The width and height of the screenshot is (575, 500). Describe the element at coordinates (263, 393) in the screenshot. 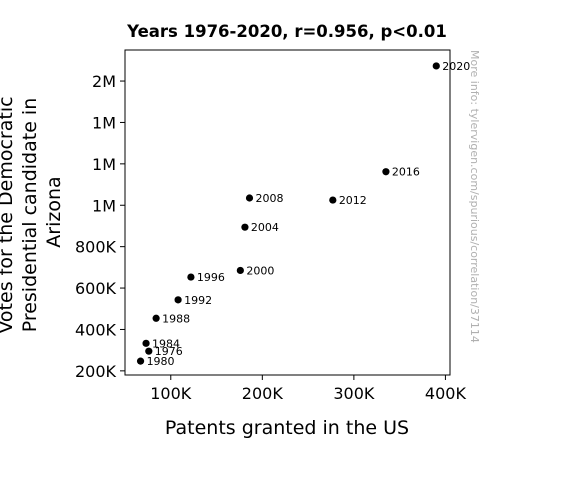

I see `x-tick-label: 200K` at that location.